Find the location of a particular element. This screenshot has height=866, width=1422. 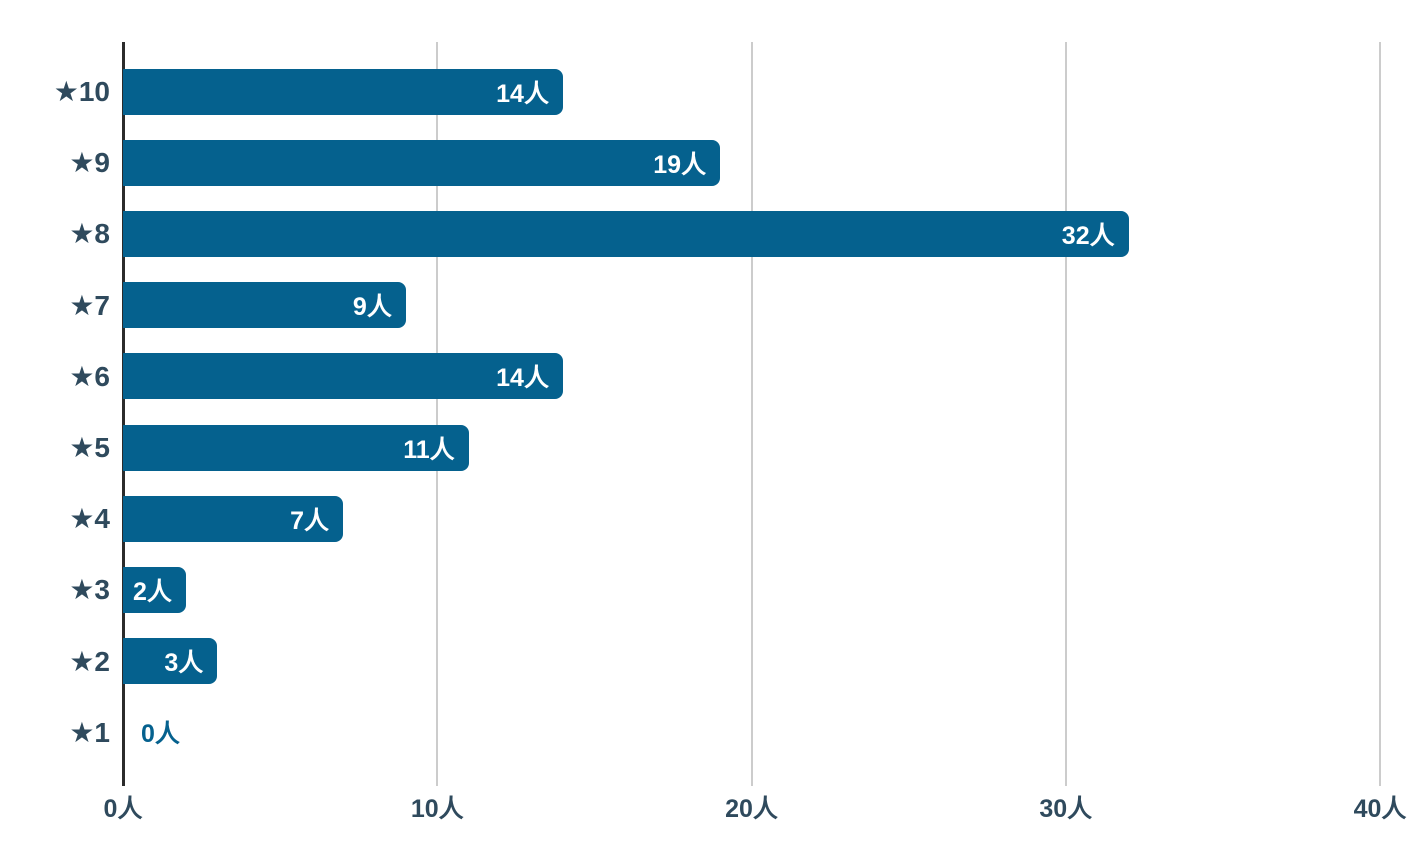

bar-row: ★10 14人 is located at coordinates (690, 91).